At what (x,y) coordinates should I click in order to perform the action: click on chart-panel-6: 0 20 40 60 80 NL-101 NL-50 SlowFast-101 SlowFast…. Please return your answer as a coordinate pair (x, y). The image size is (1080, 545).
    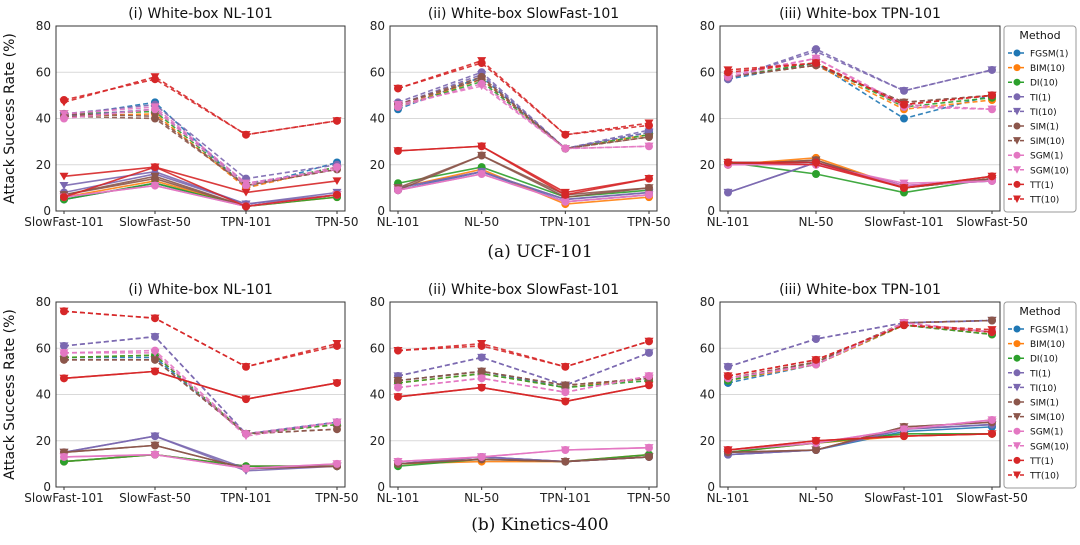
    Looking at the image, I should click on (864, 393).